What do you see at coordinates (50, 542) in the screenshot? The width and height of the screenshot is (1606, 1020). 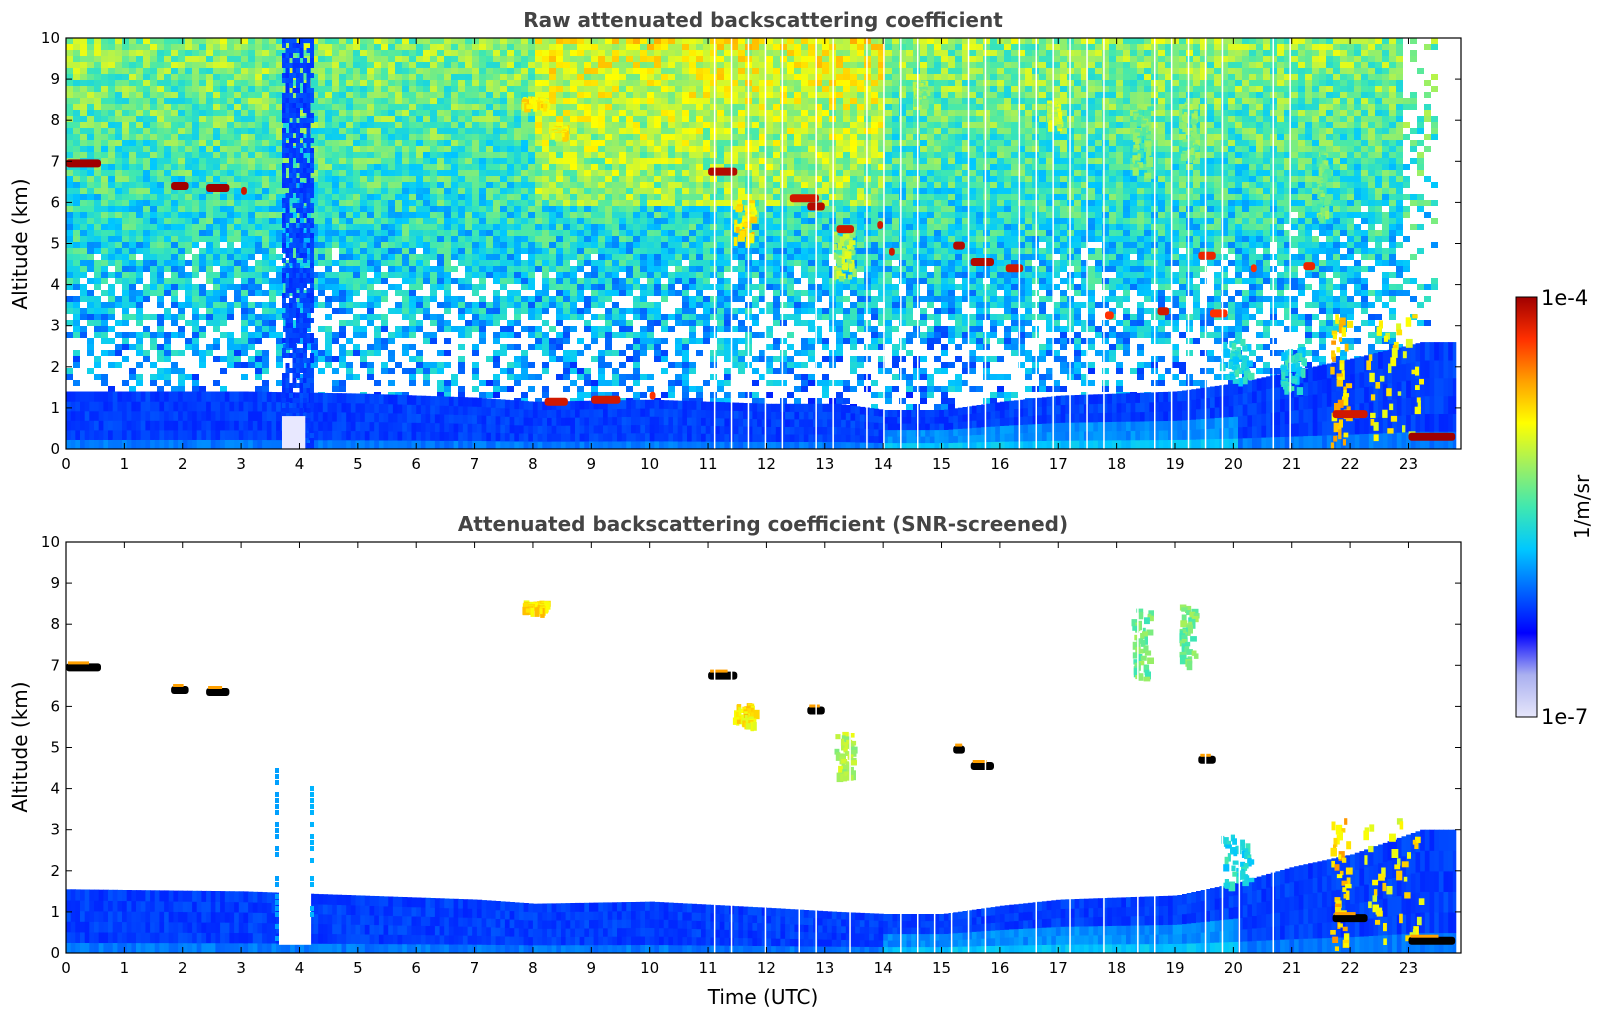 I see `screened-y-tick-label: 10` at bounding box center [50, 542].